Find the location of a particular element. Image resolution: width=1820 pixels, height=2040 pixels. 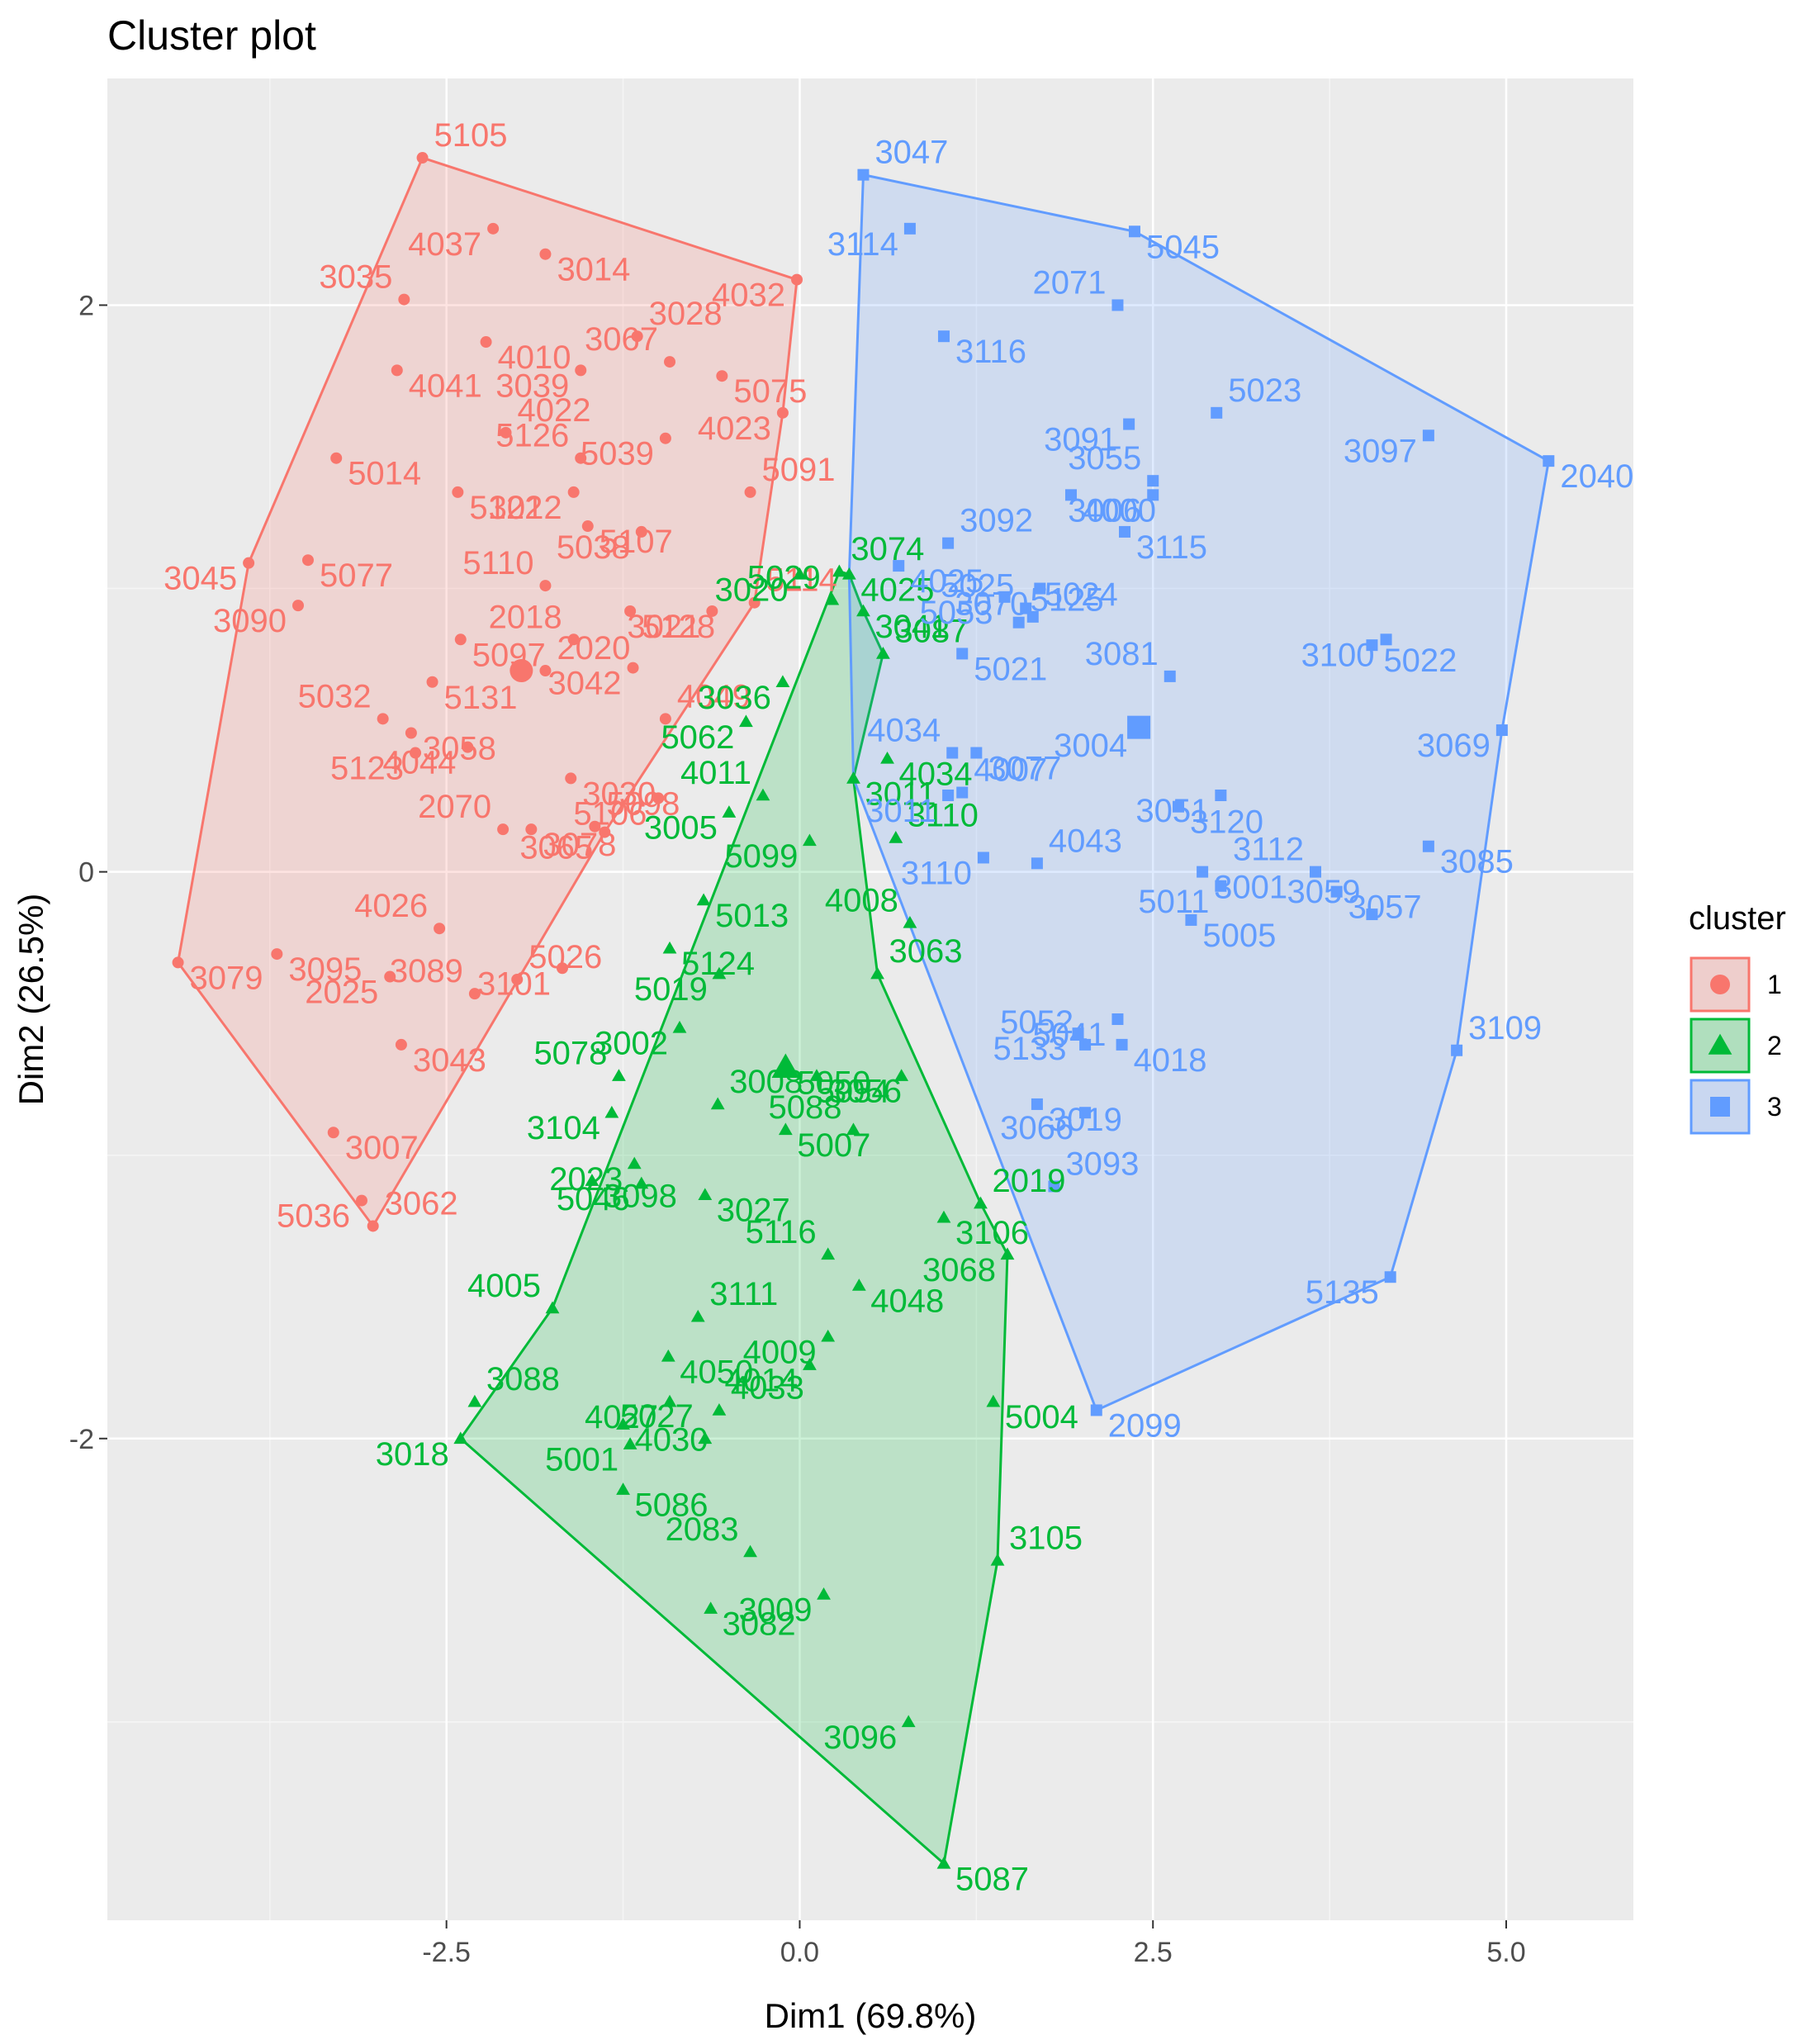

point-label-5097: 5097 is located at coordinates (509, 655).